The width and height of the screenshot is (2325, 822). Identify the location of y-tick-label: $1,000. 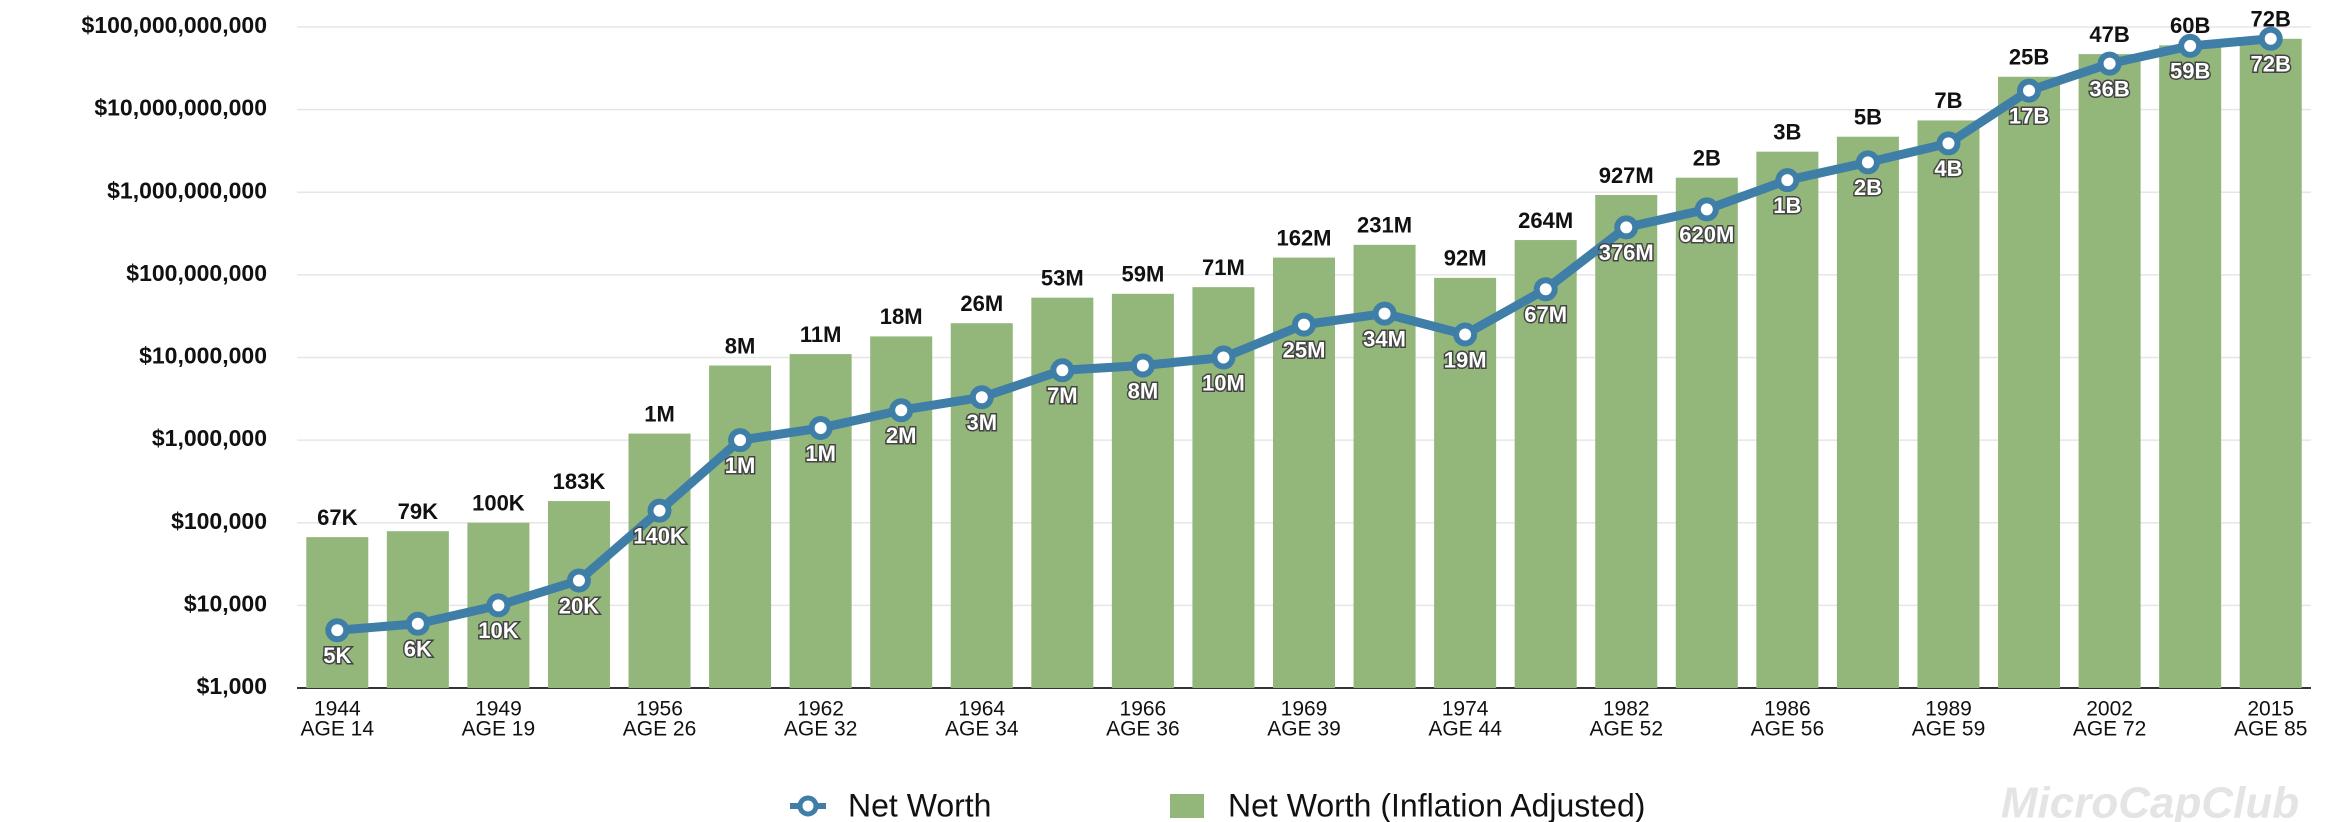
(232, 686).